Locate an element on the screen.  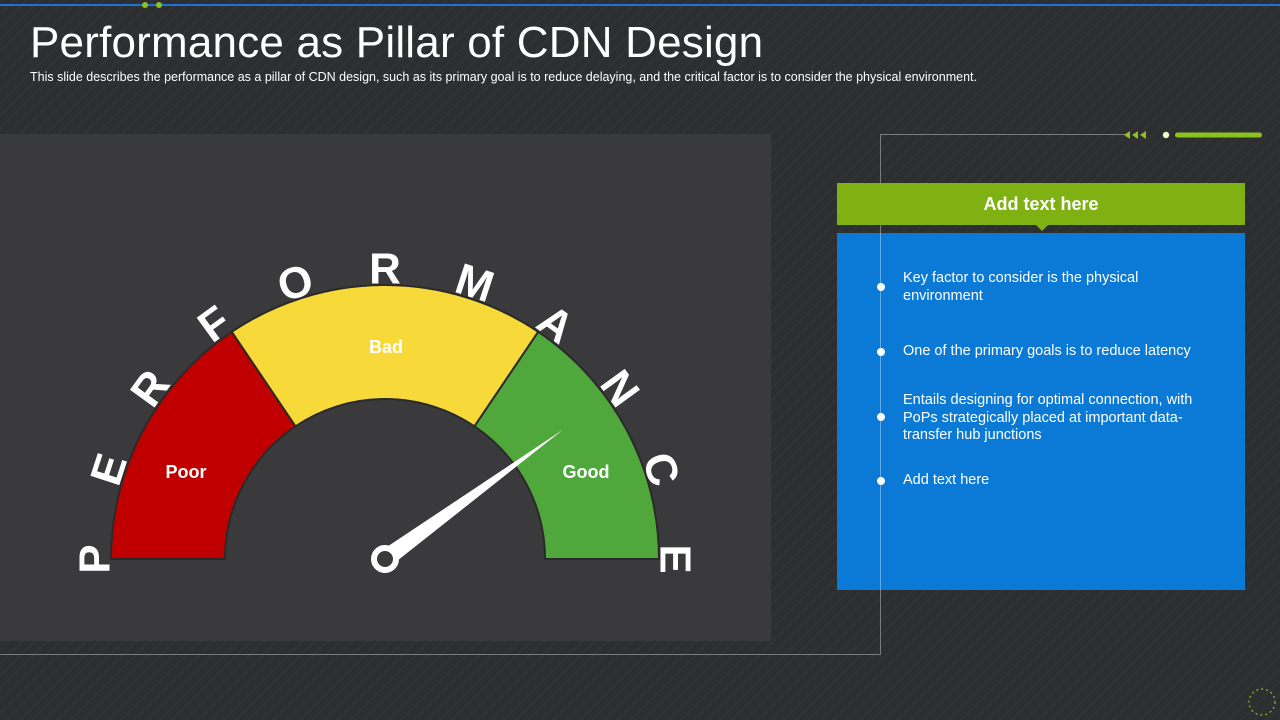
gauge-segment-bad is located at coordinates (385, 356).